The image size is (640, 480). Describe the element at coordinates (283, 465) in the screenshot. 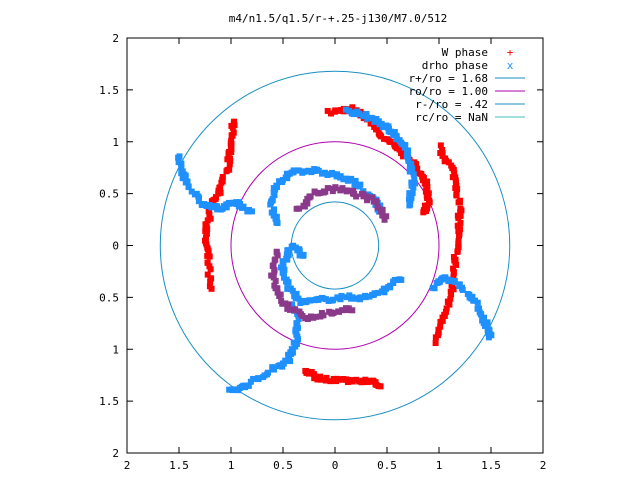

I see `x-tick-label: 0.5` at that location.